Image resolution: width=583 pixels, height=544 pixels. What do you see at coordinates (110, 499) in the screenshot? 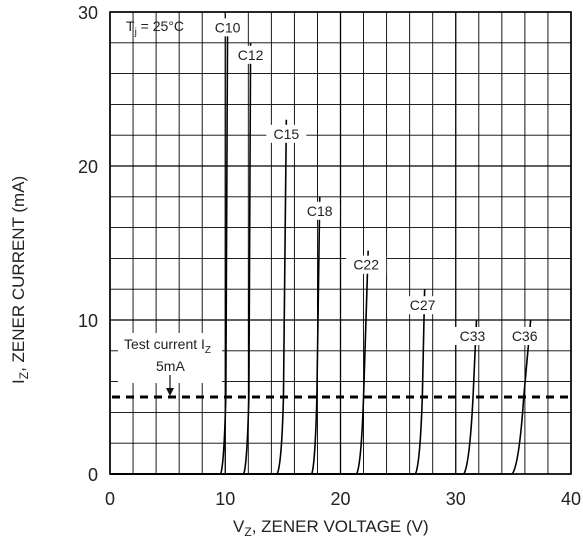
I see `x-tick-label: 0` at bounding box center [110, 499].